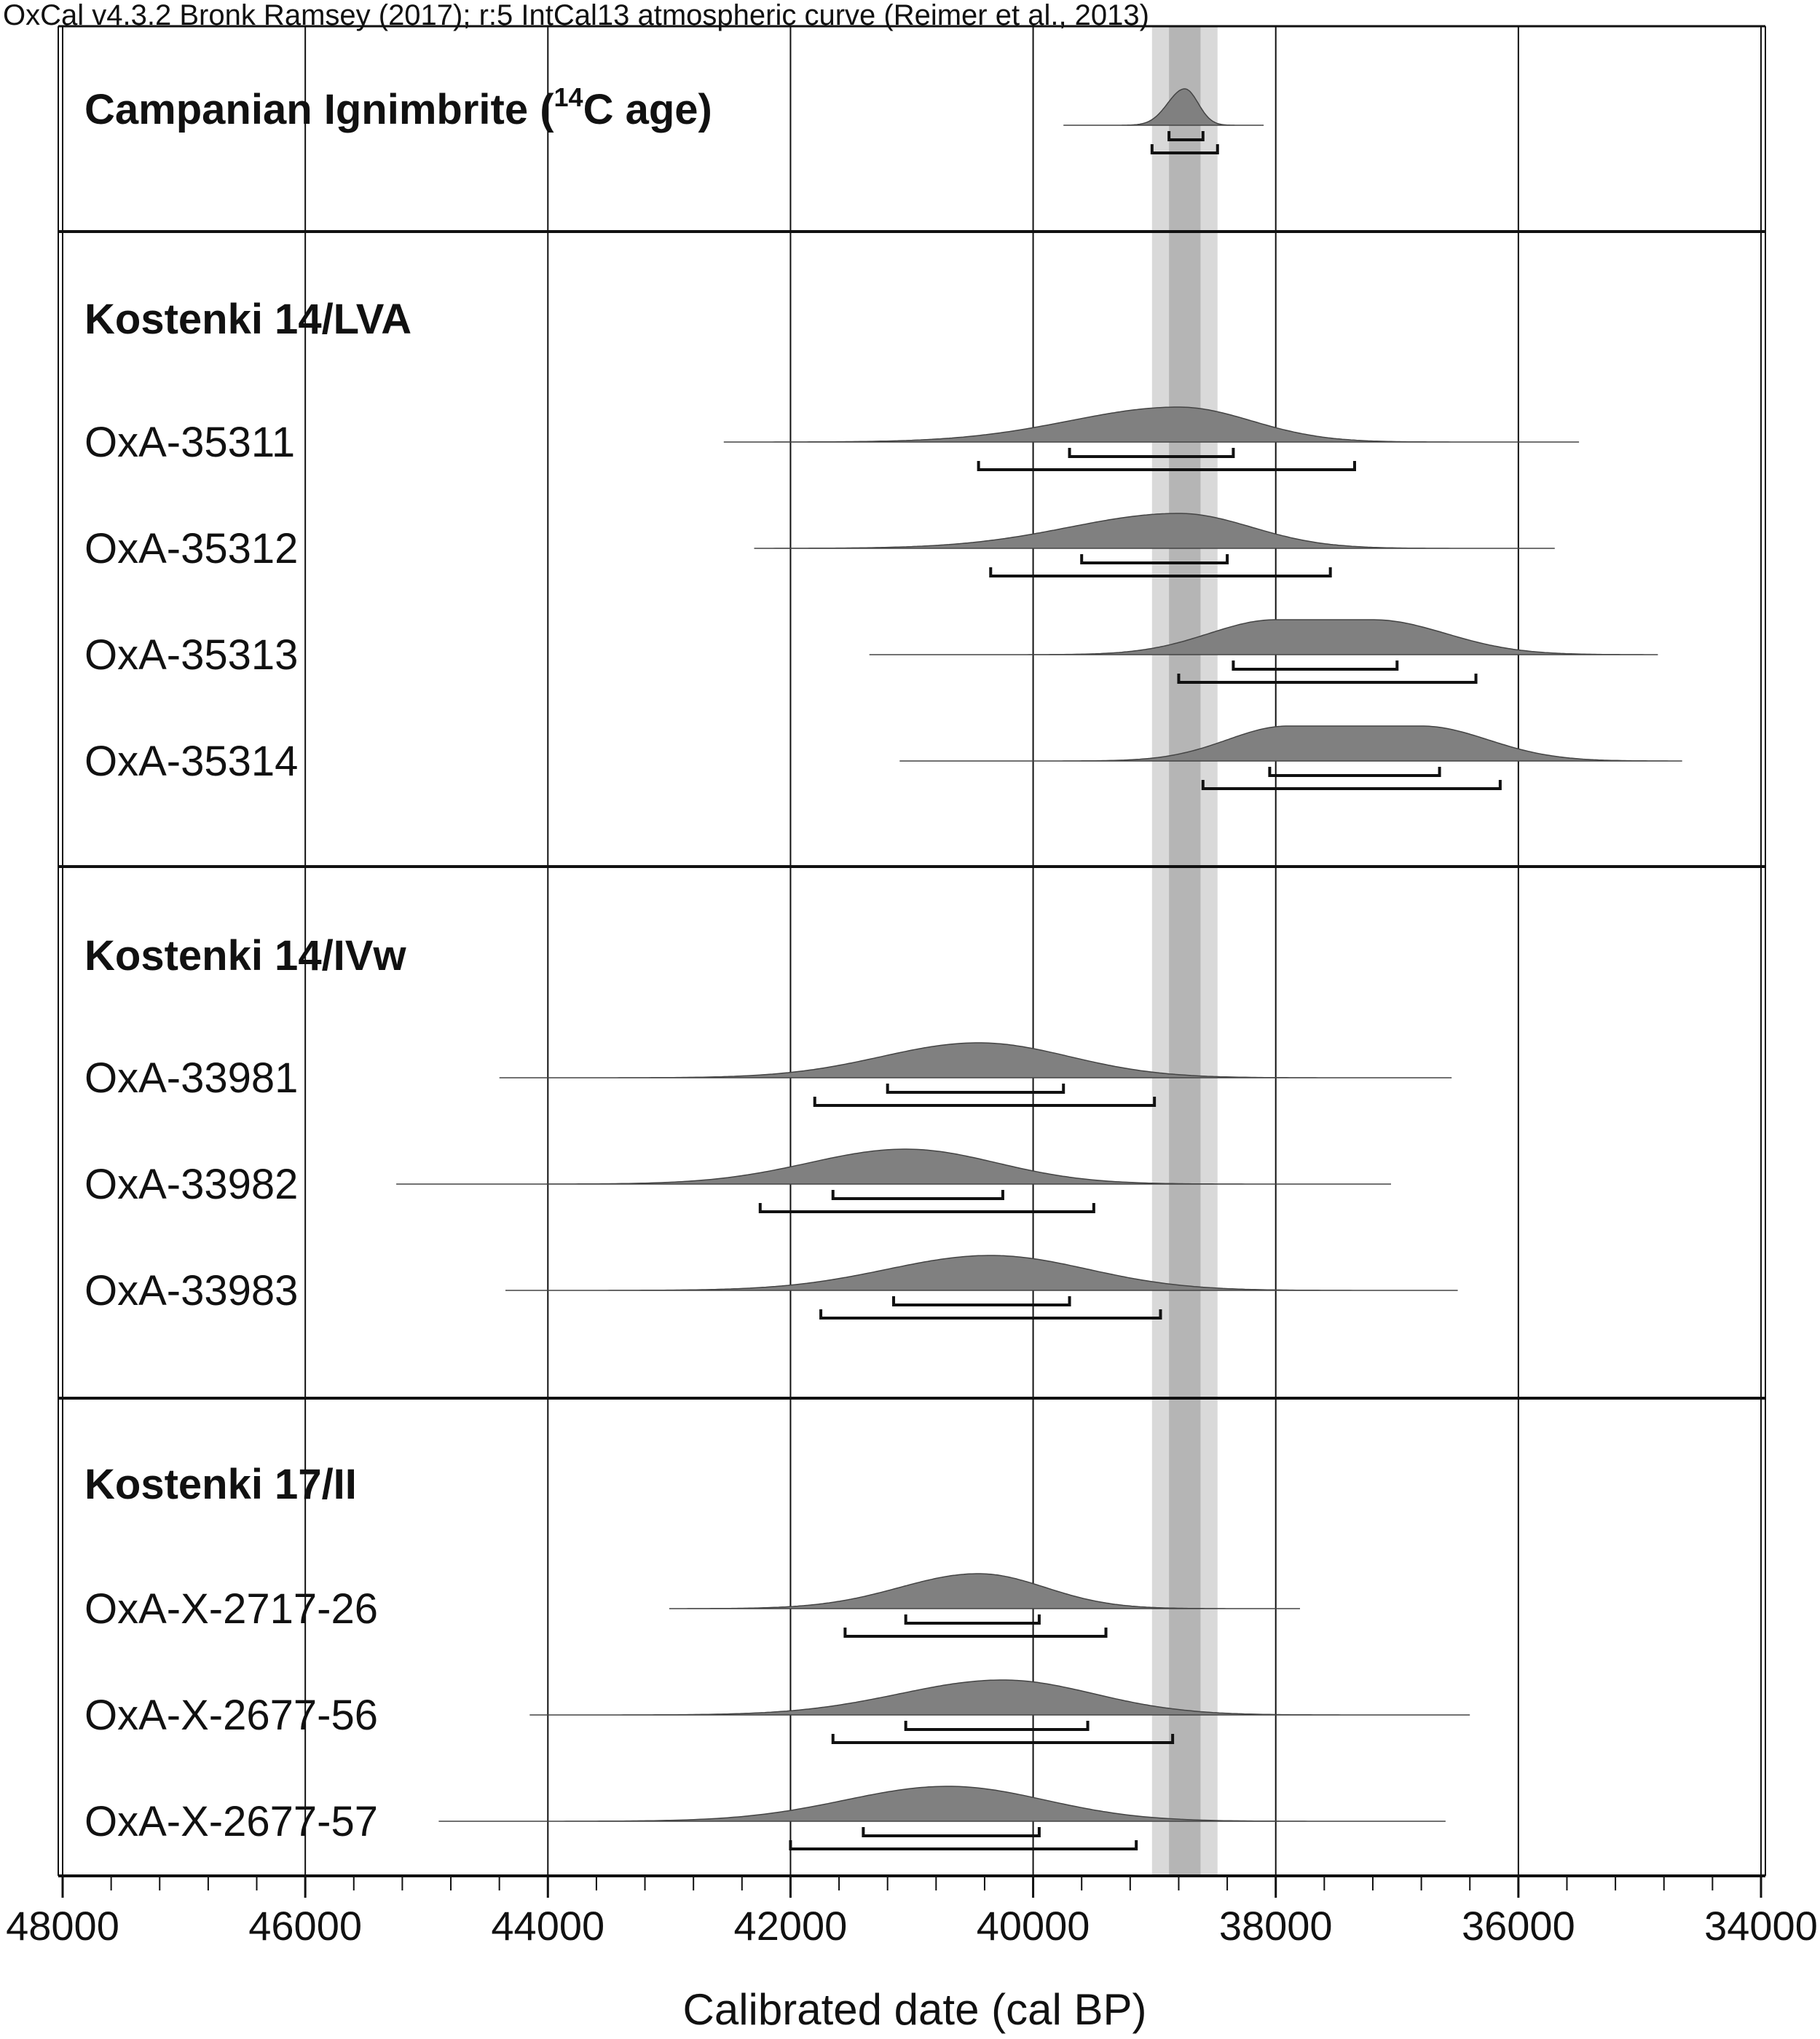  I want to click on sample-label: OxA-35312, so click(191, 548).